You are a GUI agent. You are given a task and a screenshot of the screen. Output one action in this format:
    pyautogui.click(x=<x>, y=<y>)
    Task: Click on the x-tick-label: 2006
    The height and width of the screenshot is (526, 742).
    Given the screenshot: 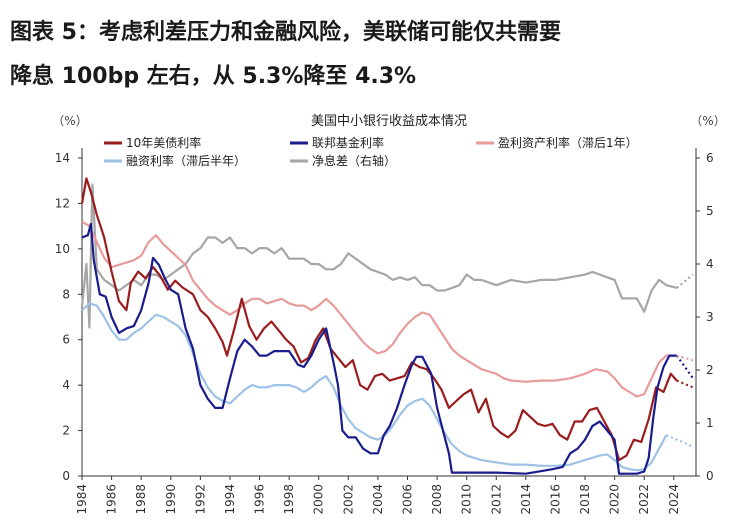 What is the action you would take?
    pyautogui.click(x=407, y=499)
    